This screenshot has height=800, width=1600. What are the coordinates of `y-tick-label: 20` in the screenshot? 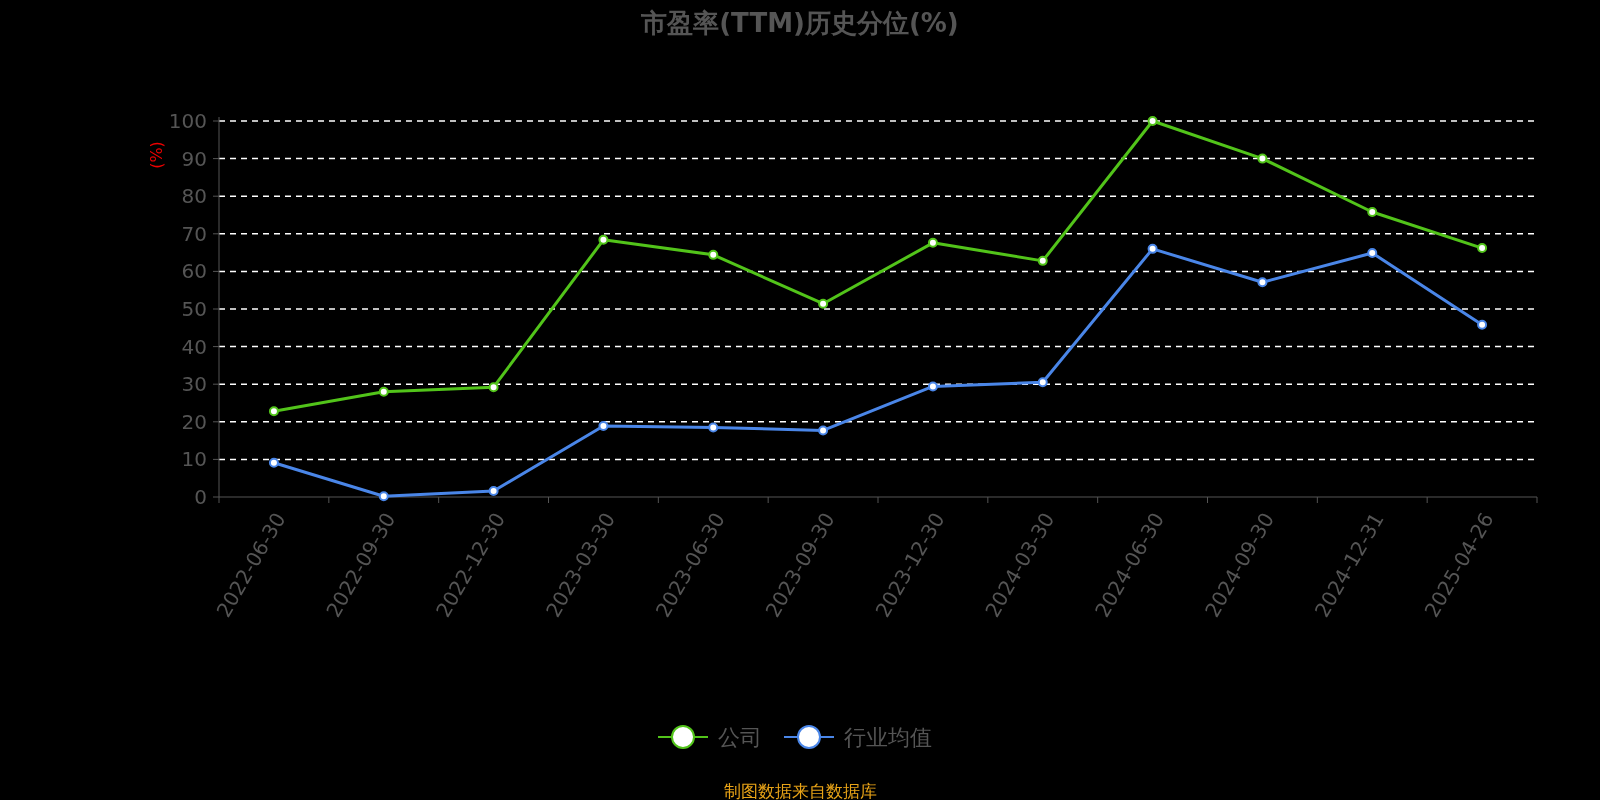 It's located at (194, 421).